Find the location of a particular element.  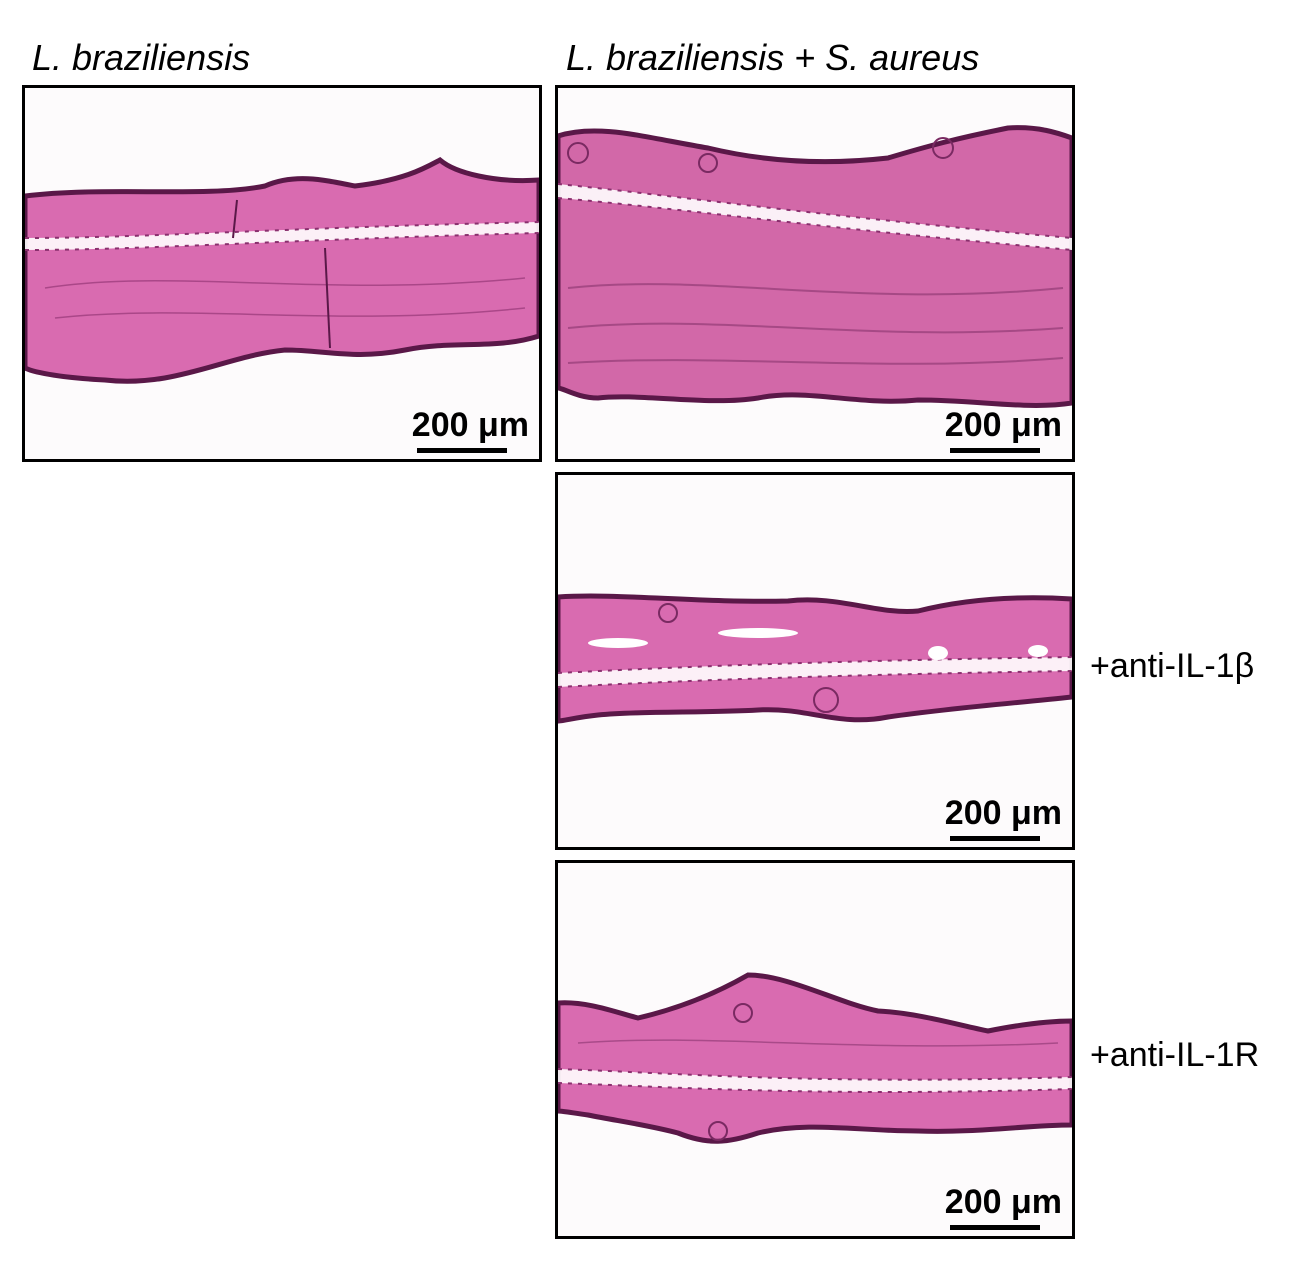

treatment-label-anti-il1r: +anti-IL-1R is located at coordinates (1175, 1055).